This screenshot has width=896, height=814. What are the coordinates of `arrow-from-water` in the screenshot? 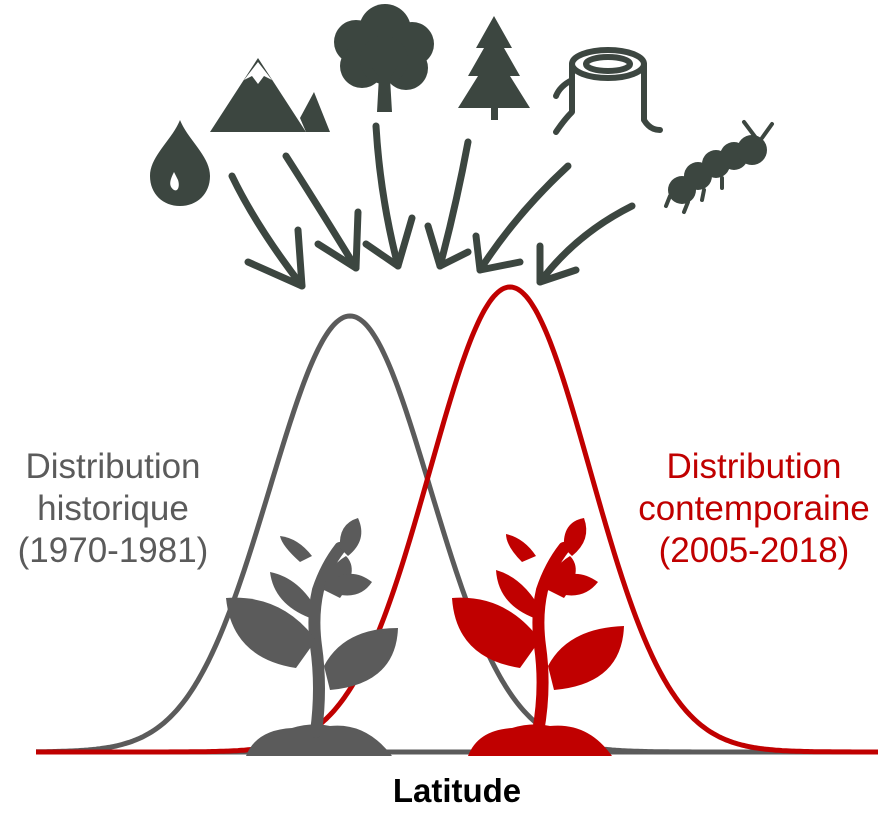 It's located at (267, 231).